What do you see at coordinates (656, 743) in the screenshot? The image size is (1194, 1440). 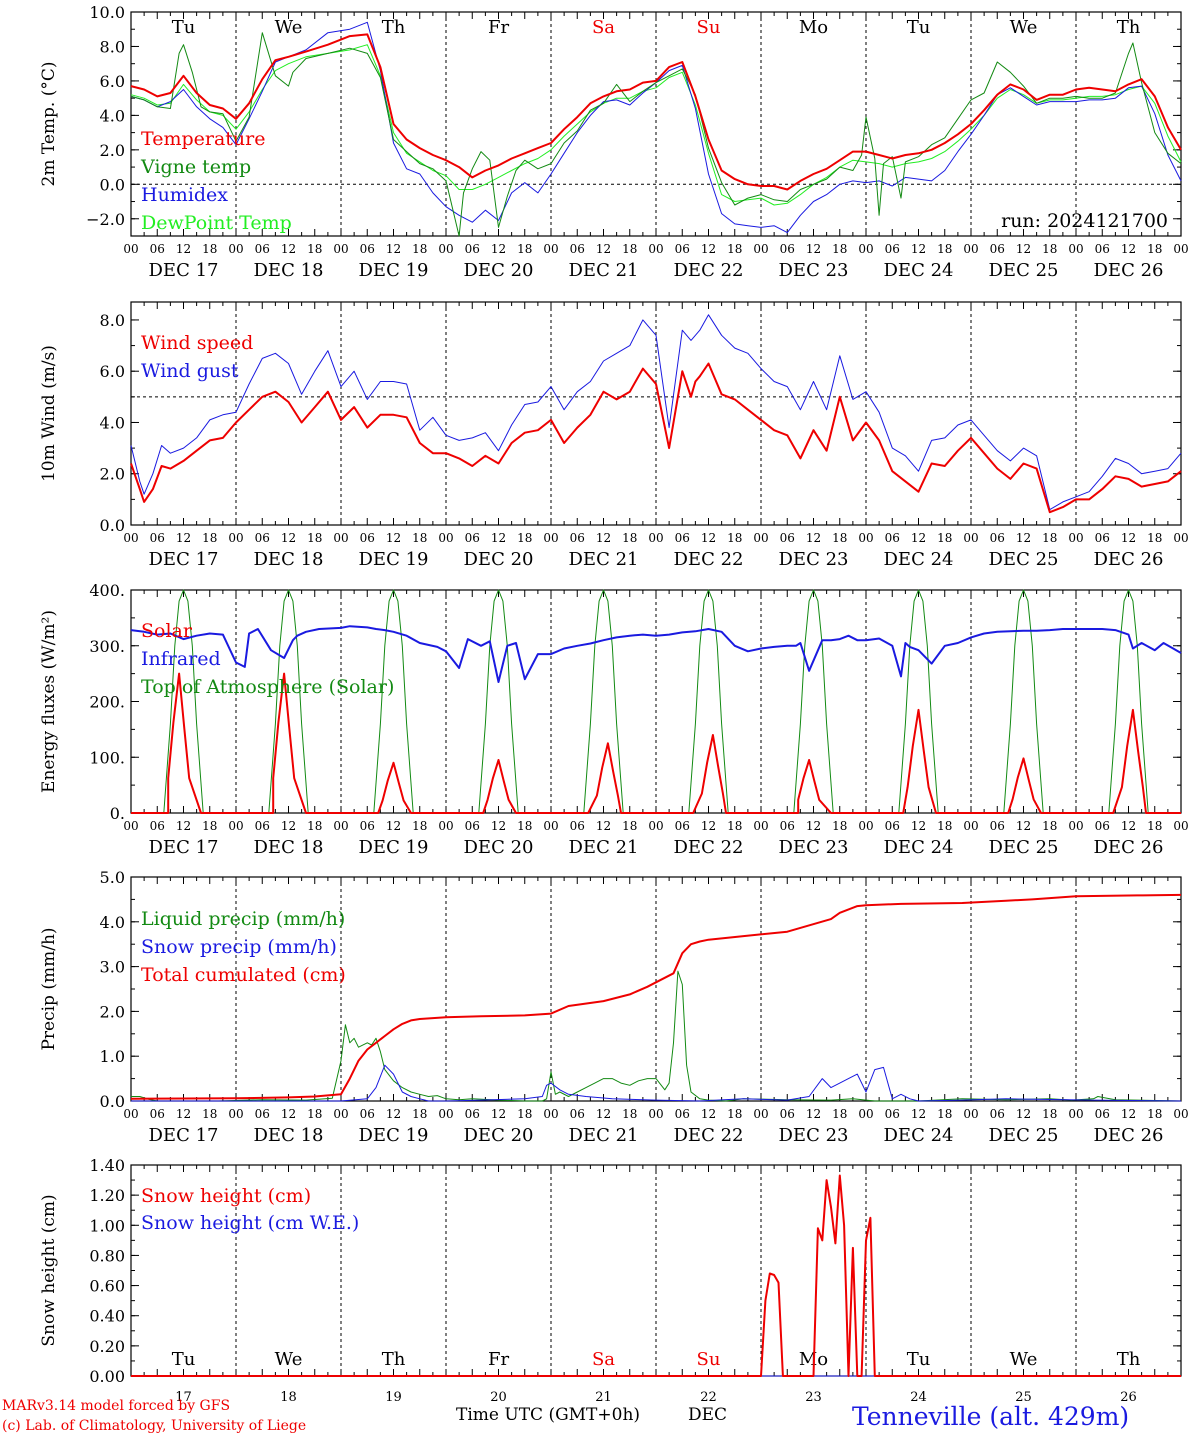 I see `series-line-solar` at bounding box center [656, 743].